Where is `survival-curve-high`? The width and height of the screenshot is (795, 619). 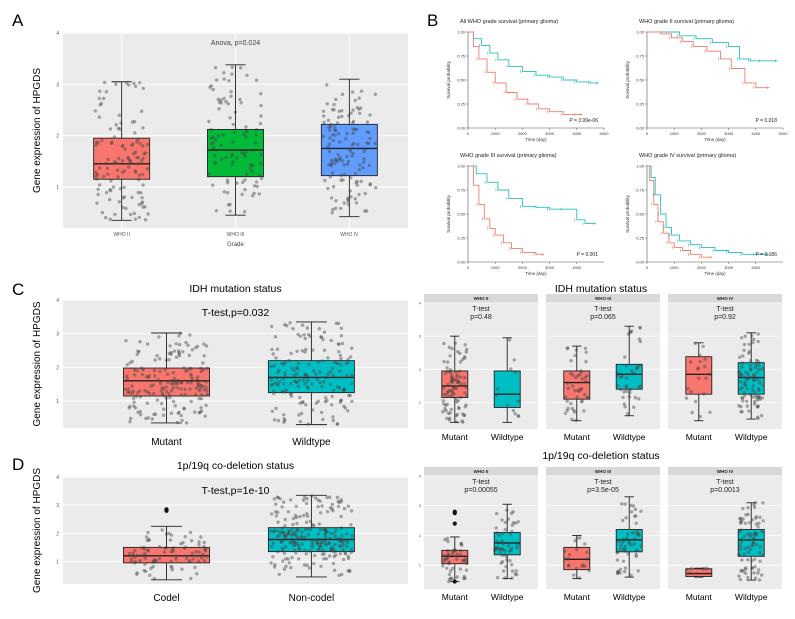
survival-curve-high is located at coordinates (532, 195).